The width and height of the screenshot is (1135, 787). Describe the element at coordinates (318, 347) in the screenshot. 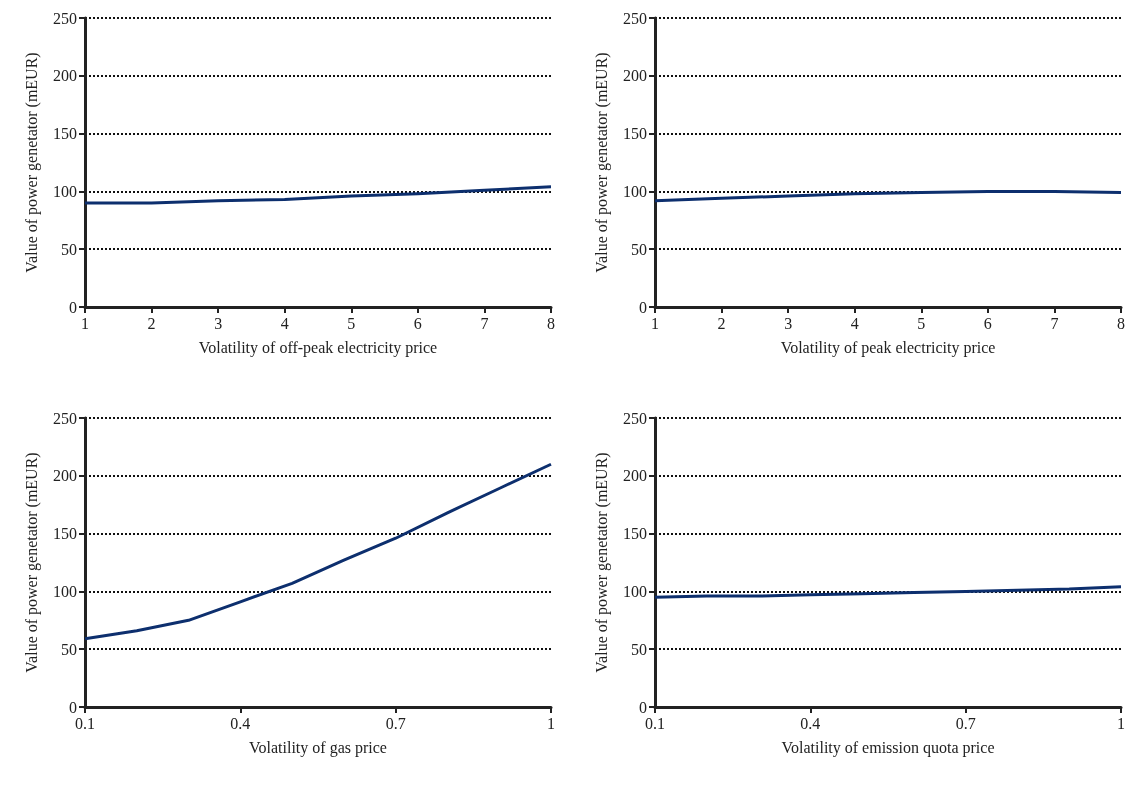

I see `x-axis-title: Volatility of off-peak electricity price` at that location.